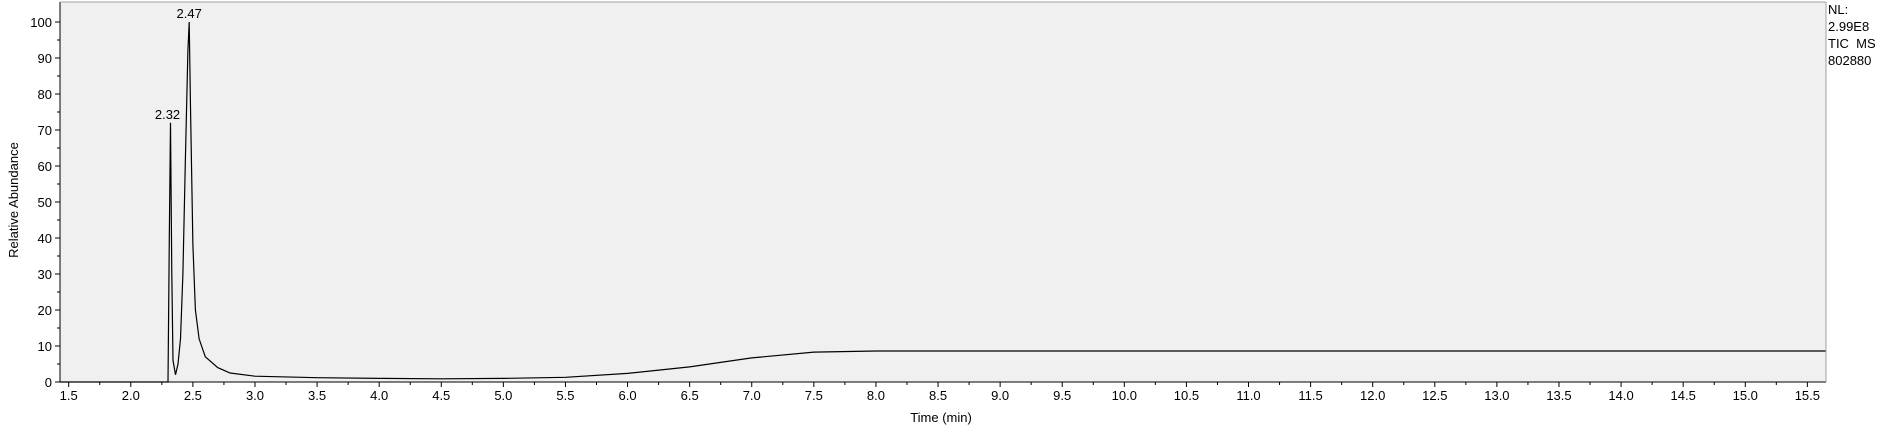 This screenshot has height=433, width=1877. Describe the element at coordinates (193, 395) in the screenshot. I see `x-tick-label: 2.5` at that location.